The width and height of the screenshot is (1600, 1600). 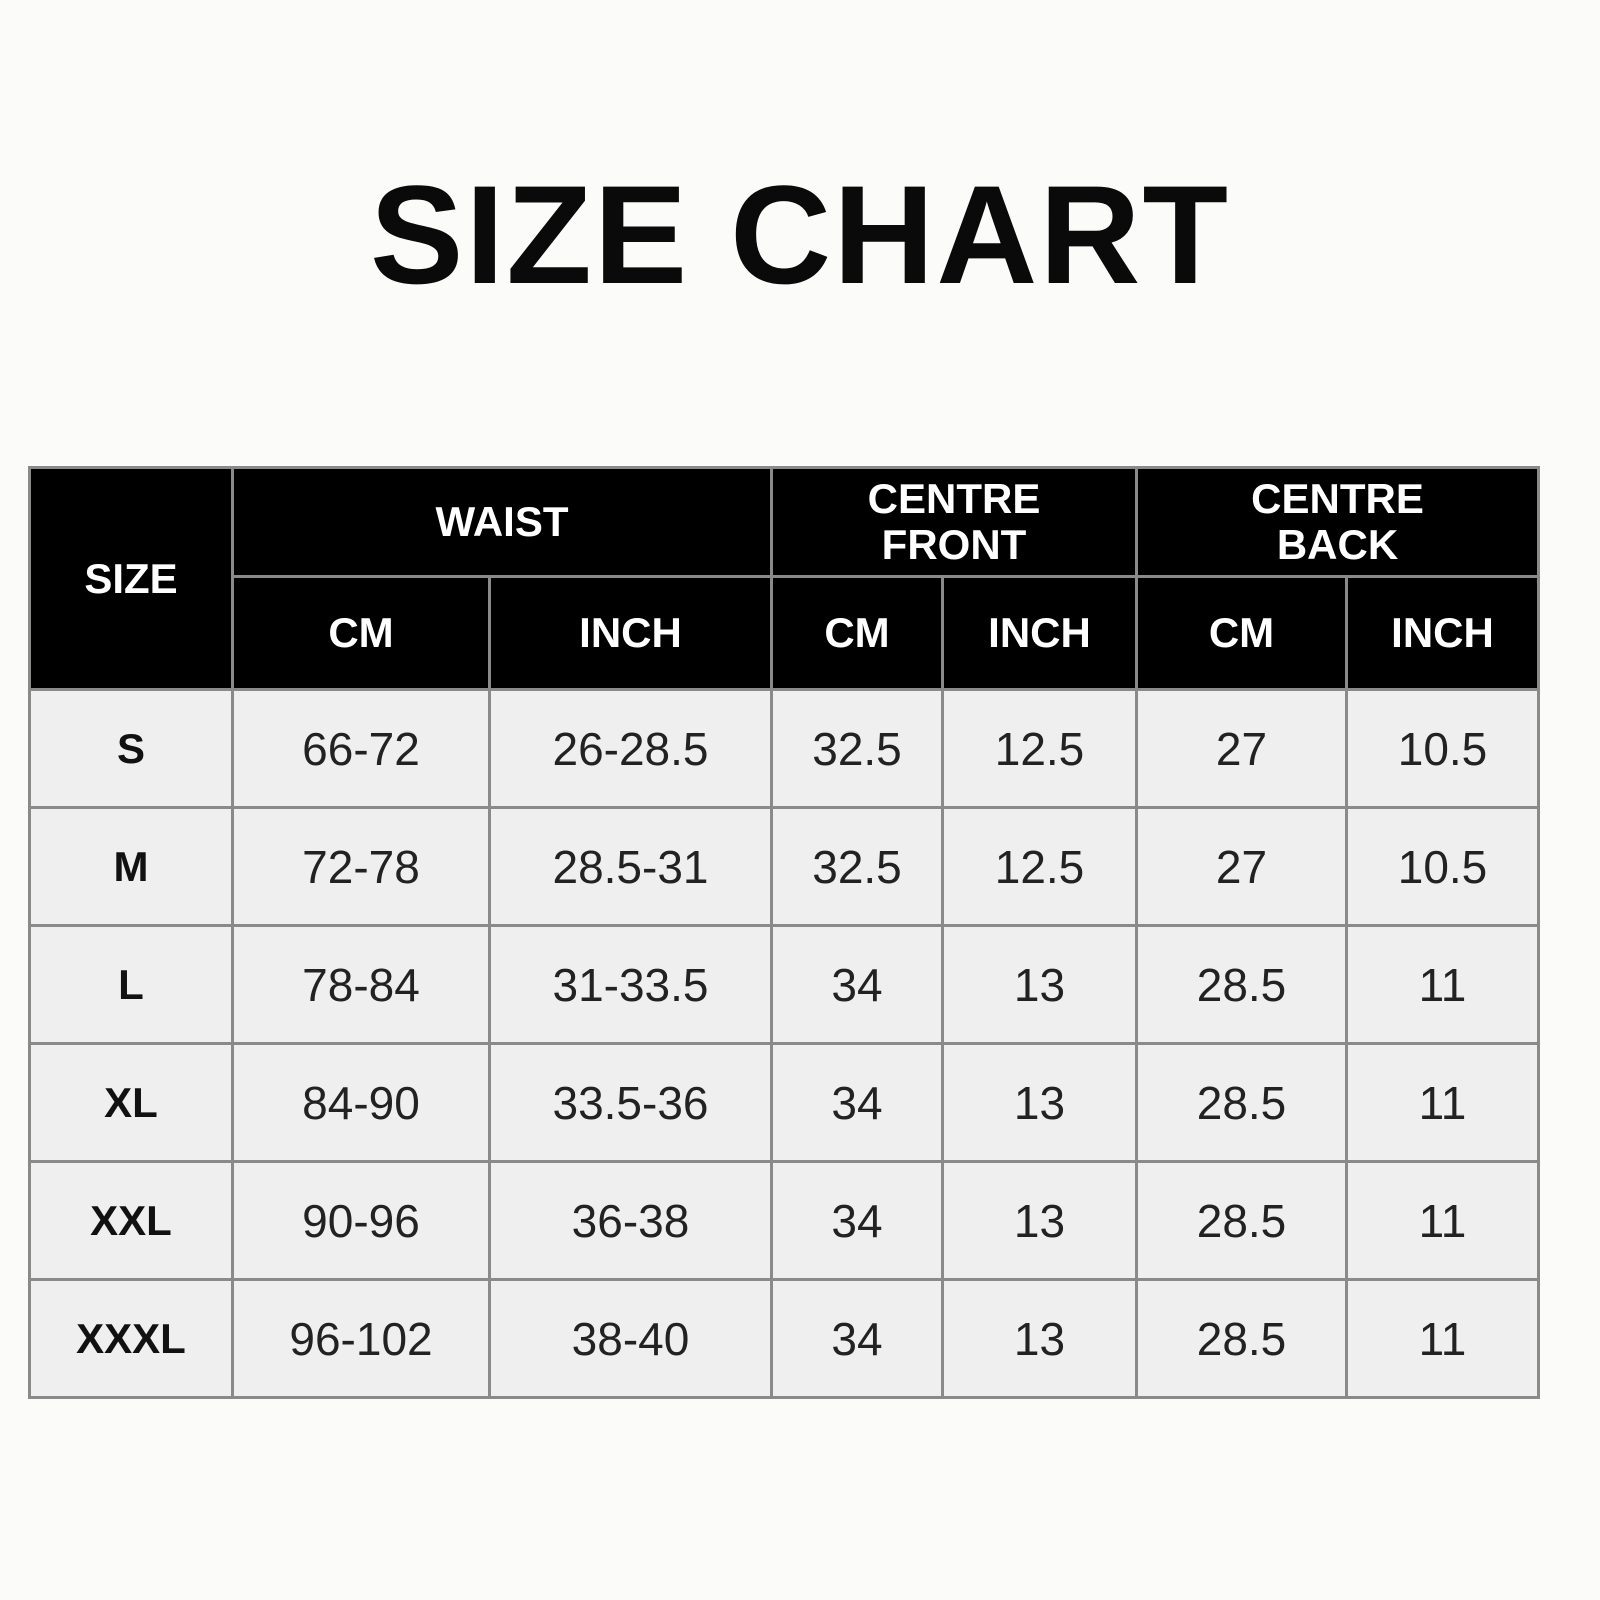 I want to click on table-row: L 78-84 31-33.5 34 13 28.5 11, so click(x=784, y=984).